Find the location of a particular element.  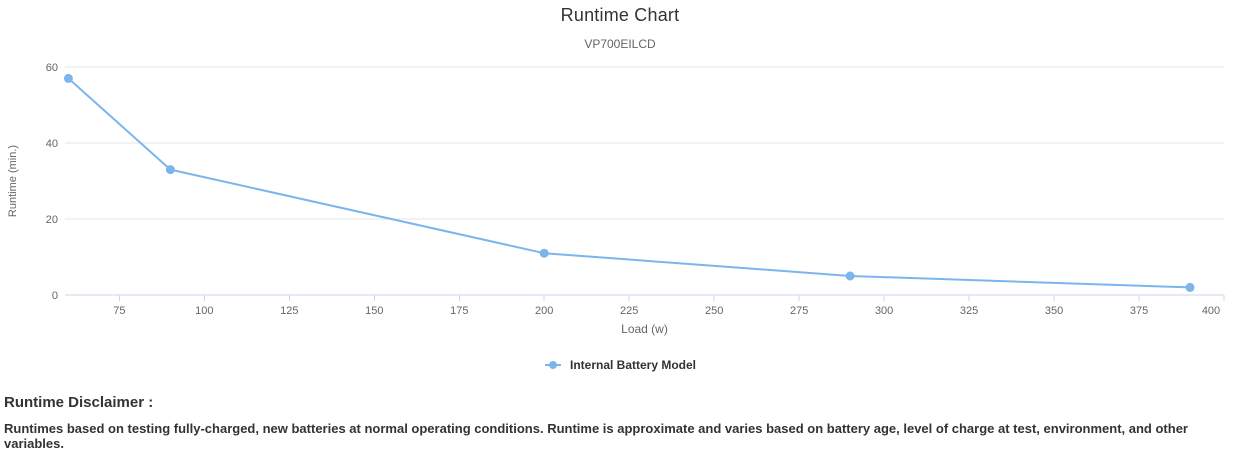

x-tick-label: 75 is located at coordinates (119, 311).